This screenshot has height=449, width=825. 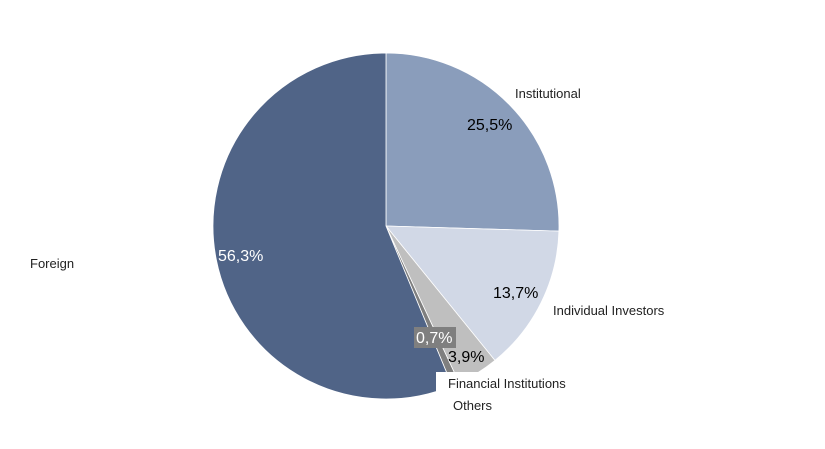 I want to click on others-pct-backdrop, so click(x=435, y=337).